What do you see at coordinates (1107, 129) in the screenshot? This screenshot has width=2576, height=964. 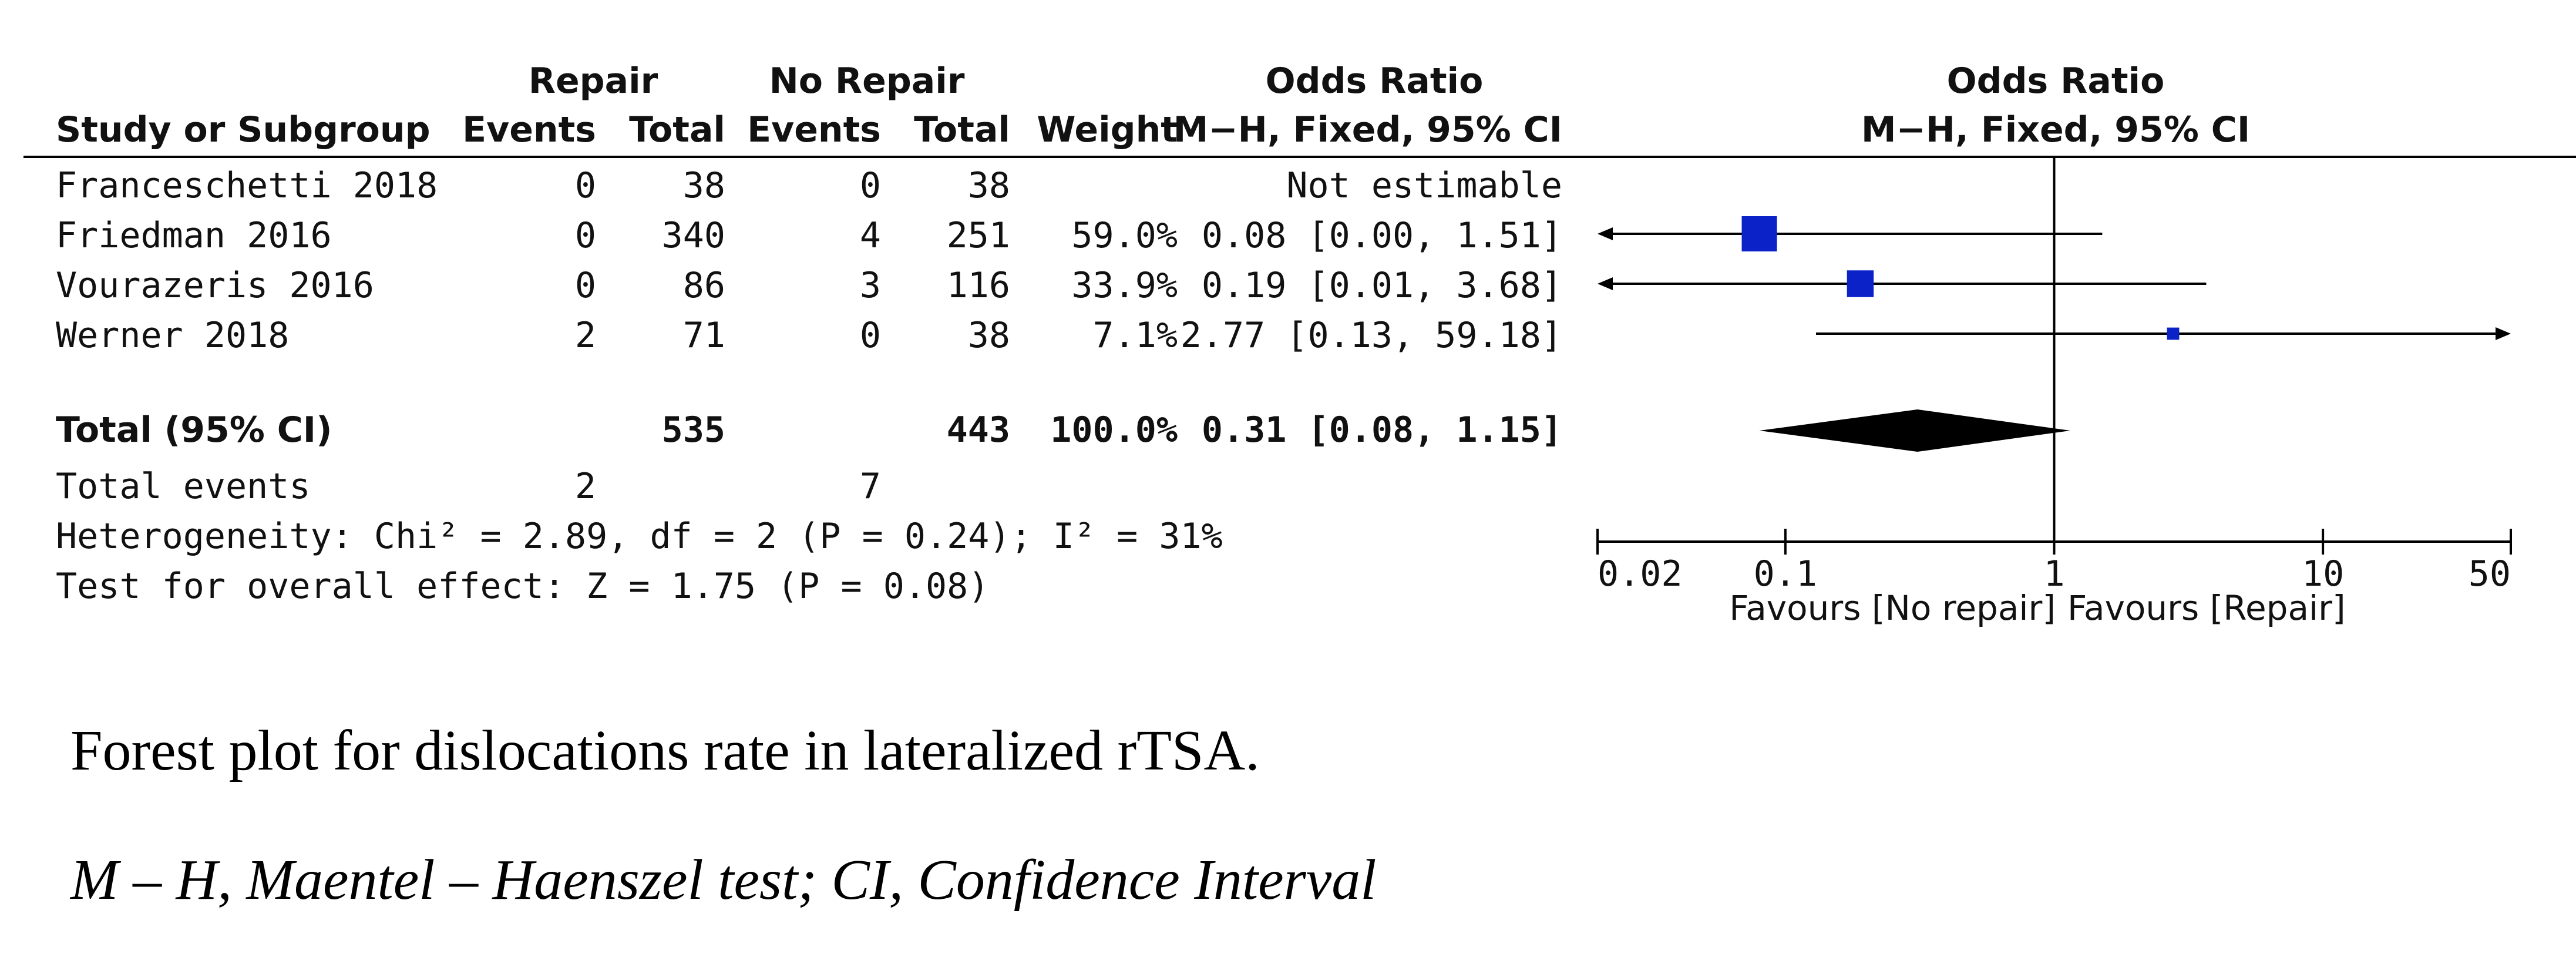 I see `header-weight: Weight` at bounding box center [1107, 129].